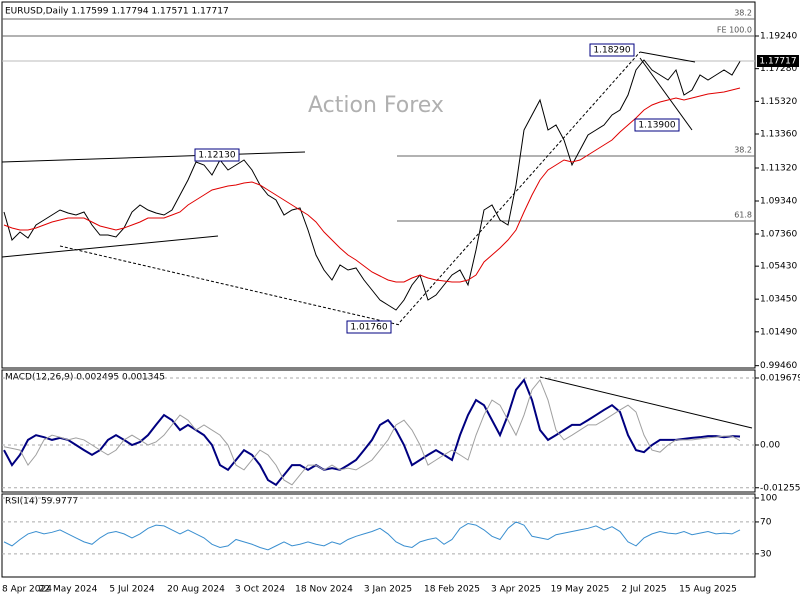 The width and height of the screenshot is (800, 600). Describe the element at coordinates (778, 366) in the screenshot. I see `y-tick-label: 0.99460` at that location.